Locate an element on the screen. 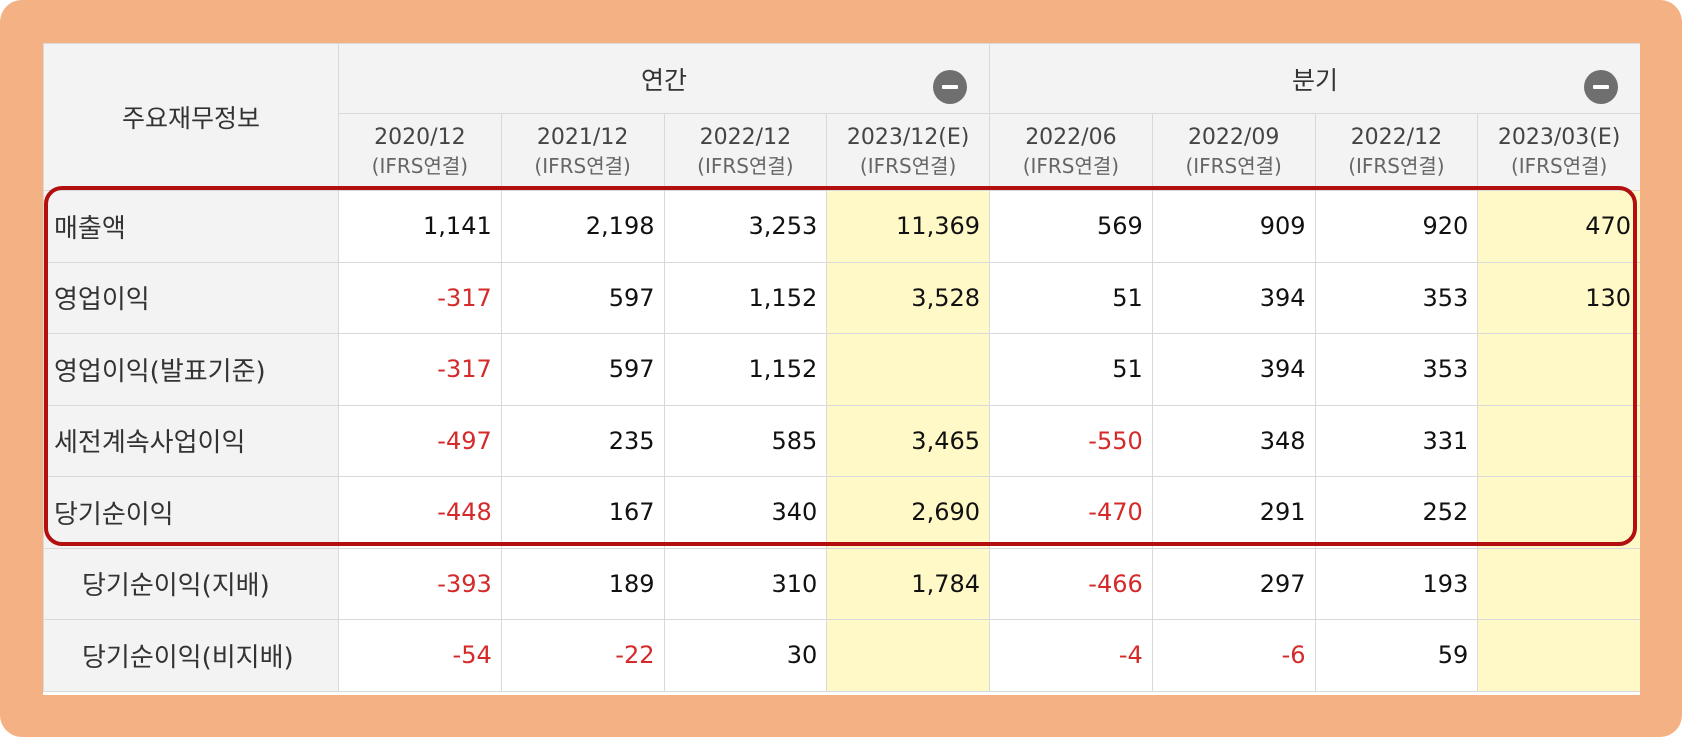 This screenshot has width=1682, height=737. table-row: 영업이익(발표기준) -317 597 1,152 51 394 353 is located at coordinates (841, 369).